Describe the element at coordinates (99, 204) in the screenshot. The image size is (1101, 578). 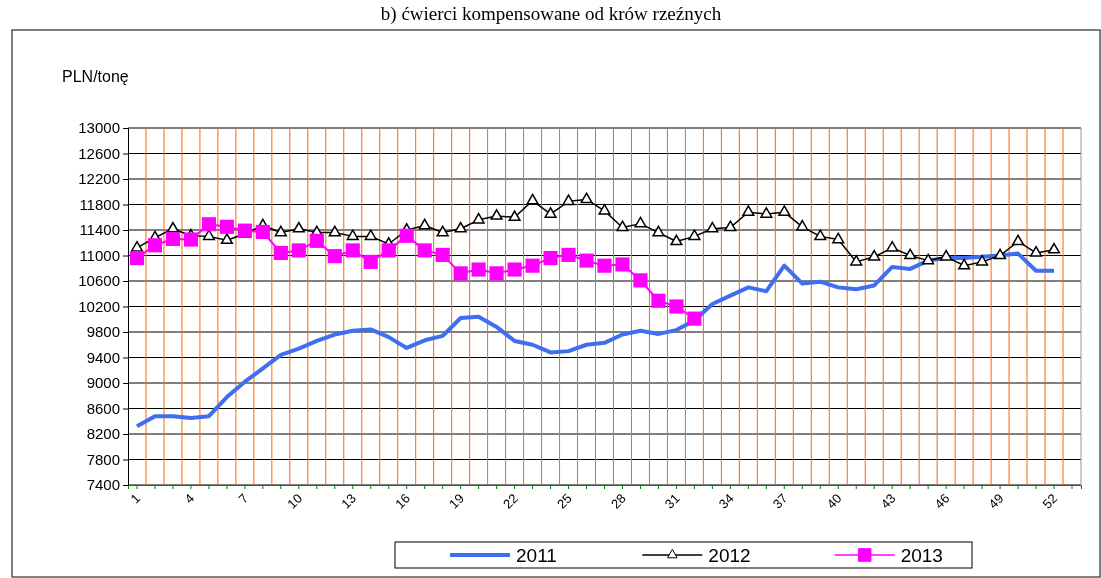
I see `y-tick-label: 11800` at that location.